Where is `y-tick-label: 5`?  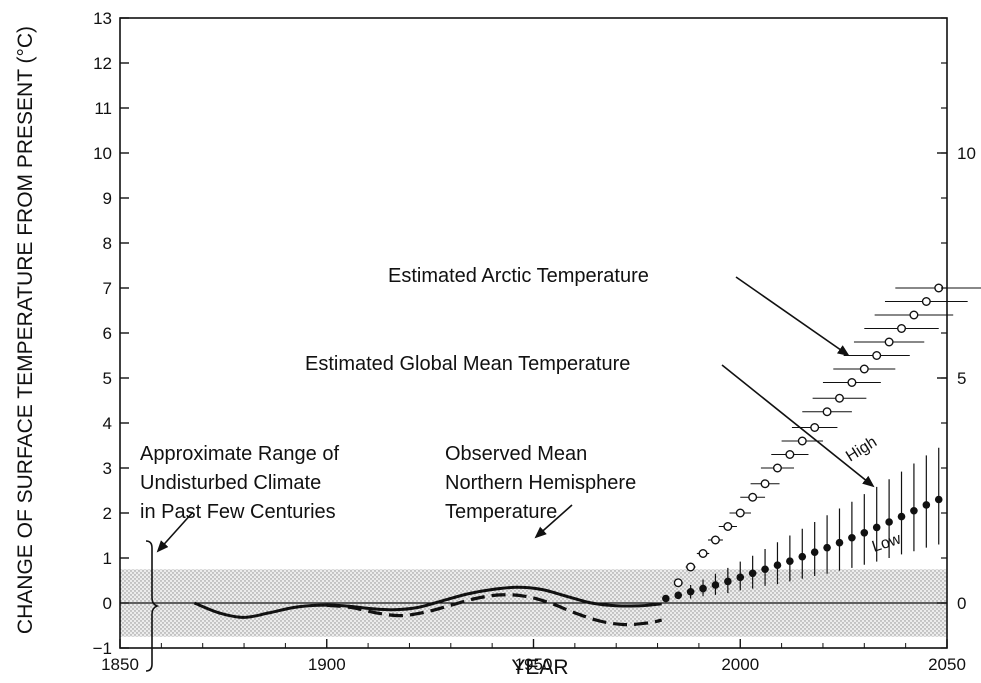 y-tick-label: 5 is located at coordinates (107, 378).